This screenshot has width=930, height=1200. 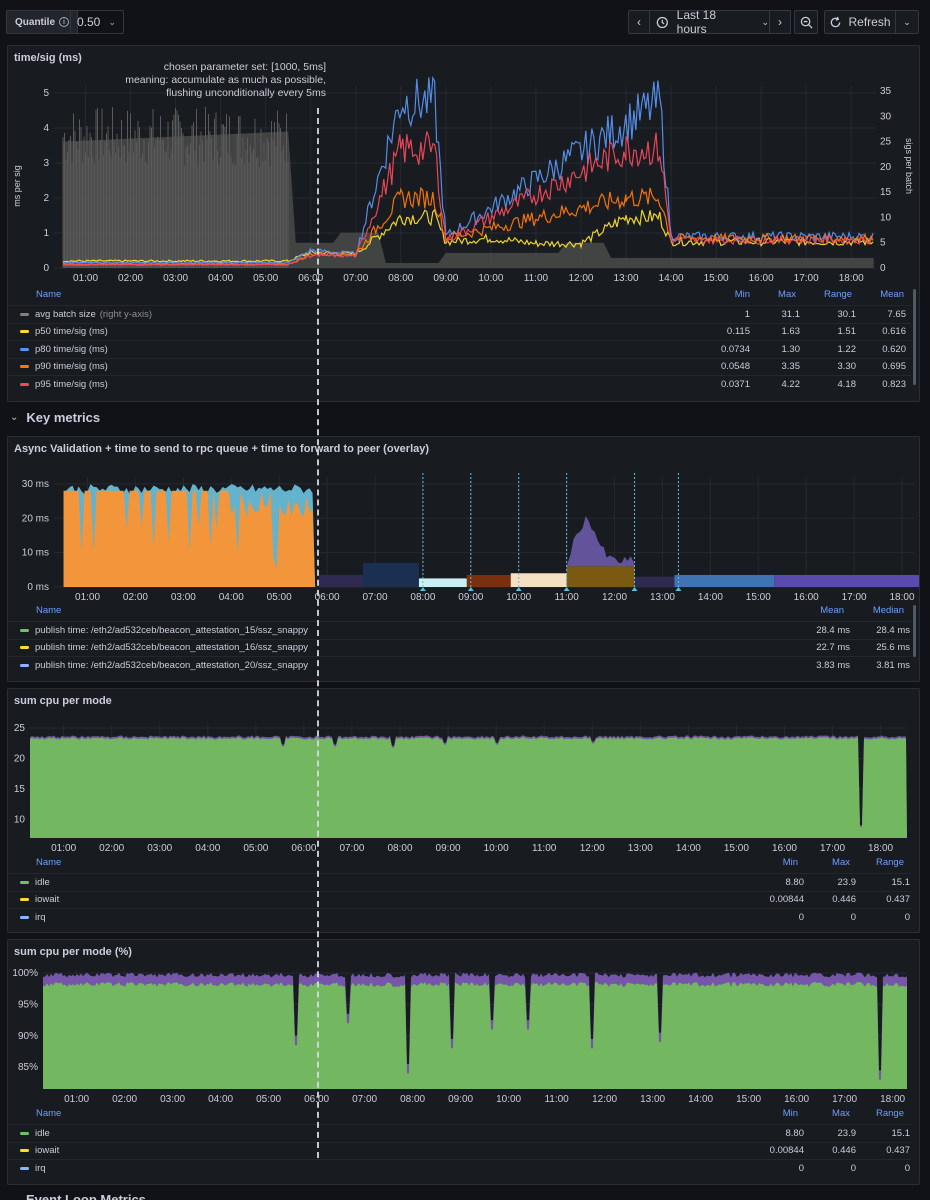 What do you see at coordinates (883, 243) in the screenshot?
I see `y-right-tick-label: 5` at bounding box center [883, 243].